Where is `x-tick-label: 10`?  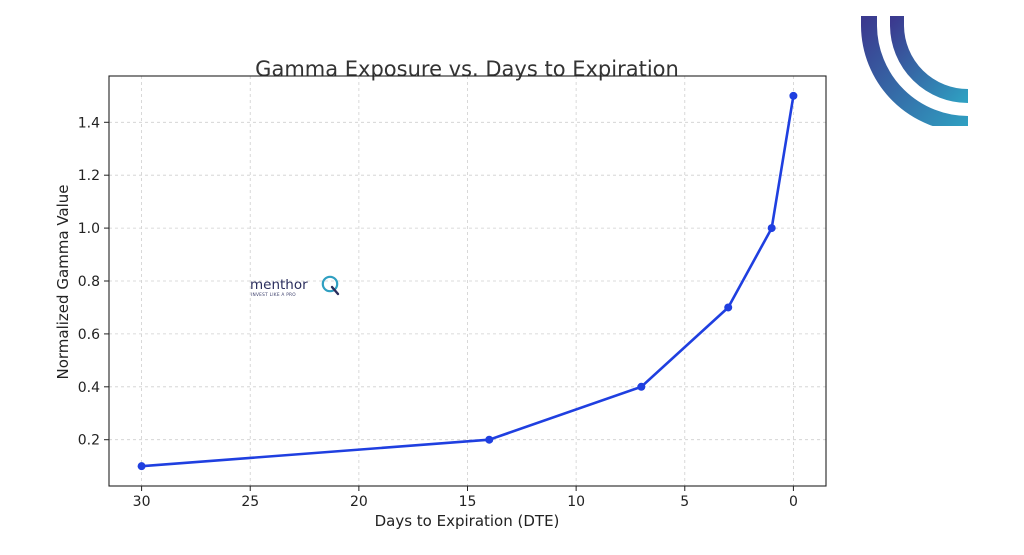 x-tick-label: 10 is located at coordinates (576, 502).